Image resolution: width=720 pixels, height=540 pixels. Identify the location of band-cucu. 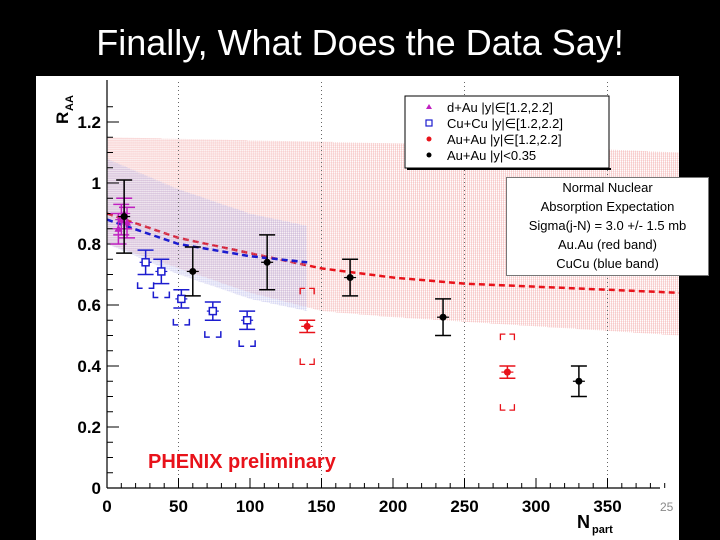
(207, 234).